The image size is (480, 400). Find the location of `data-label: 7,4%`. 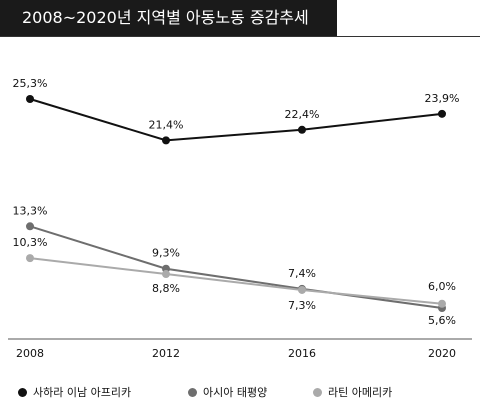

data-label: 7,4% is located at coordinates (302, 273).